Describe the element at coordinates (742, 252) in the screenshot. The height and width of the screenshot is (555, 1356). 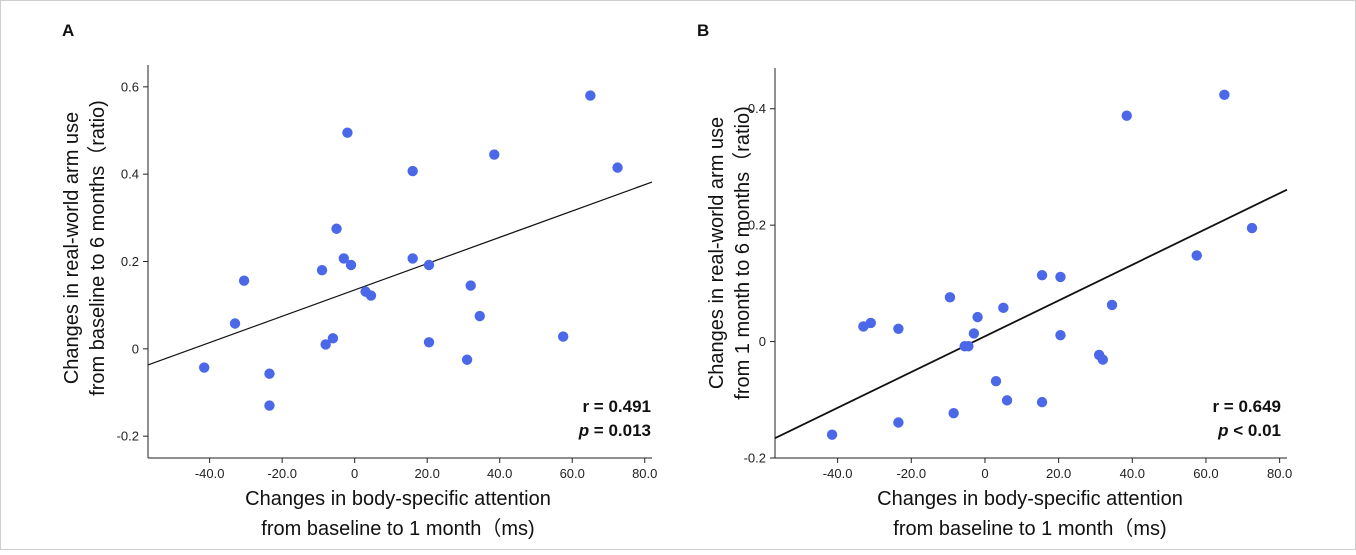
I see `y-axis-title-line-2: from 1 month to 6 months（ratio)` at that location.